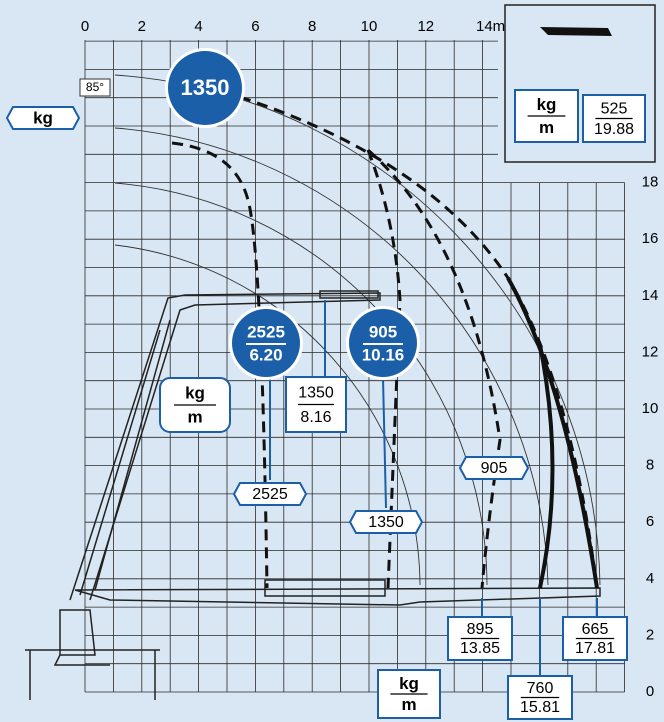  What do you see at coordinates (266, 331) in the screenshot?
I see `circle-kg: 2525` at bounding box center [266, 331].